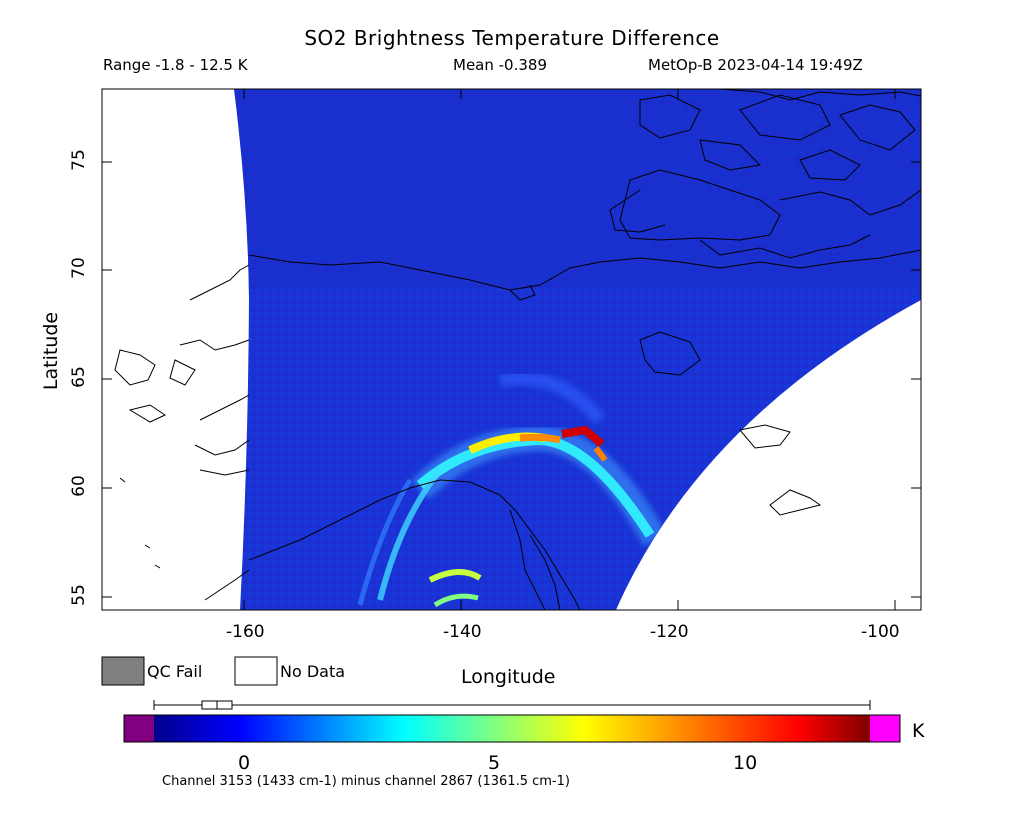  What do you see at coordinates (244, 763) in the screenshot?
I see `colorbar-tick-label: 0` at bounding box center [244, 763].